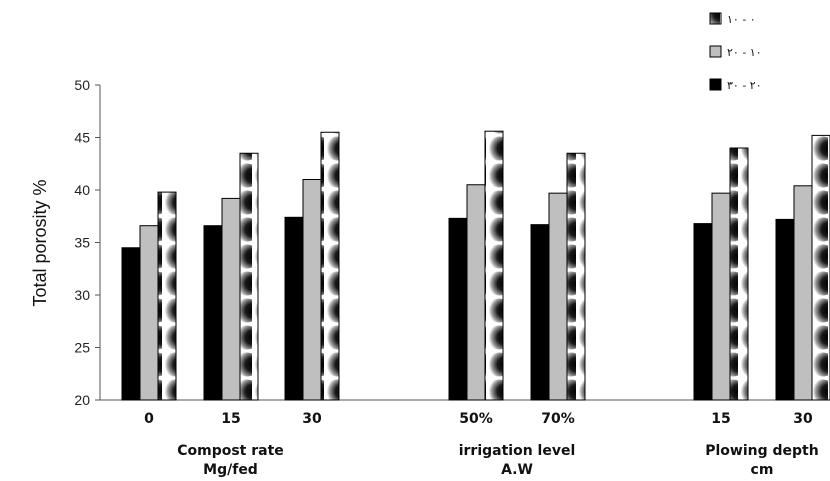 The height and width of the screenshot is (481, 830). Describe the element at coordinates (82, 190) in the screenshot. I see `y-tick-label: 40` at that location.